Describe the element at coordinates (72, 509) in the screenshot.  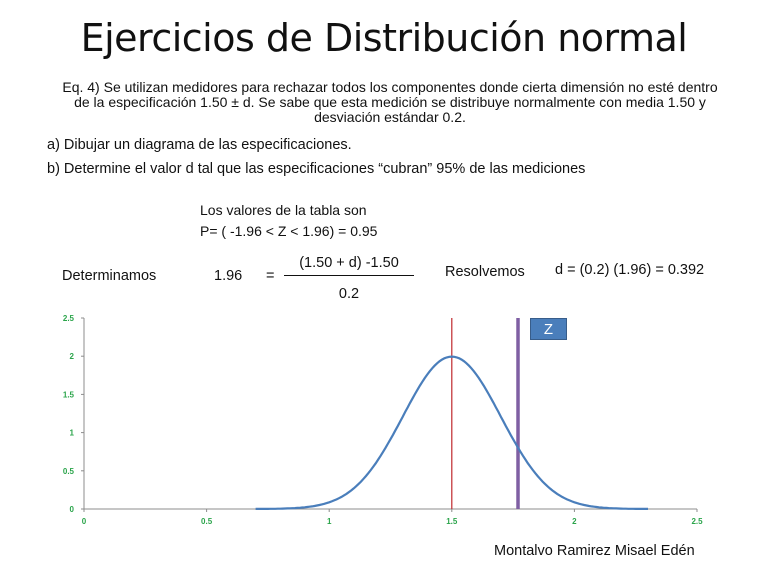
I see `y-tick-label: 0` at that location.